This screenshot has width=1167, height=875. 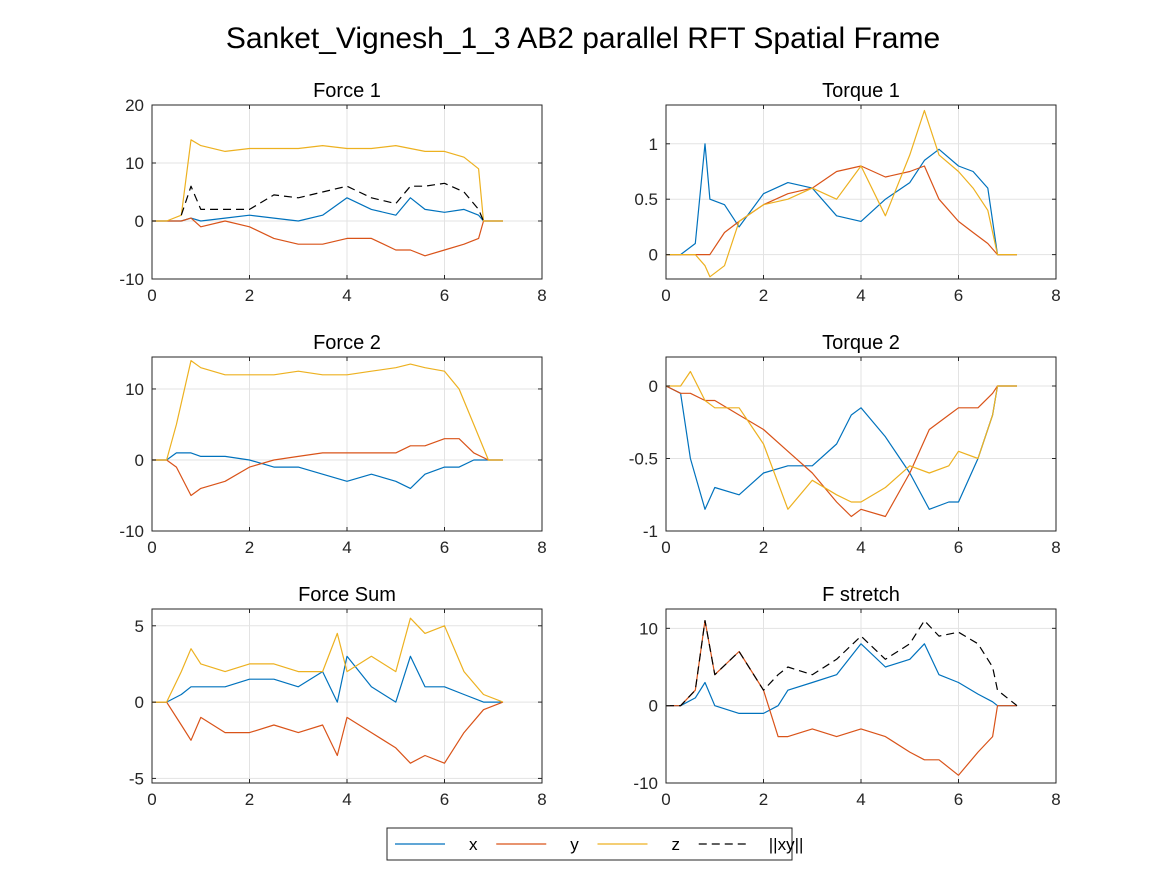 I want to click on subplot-torque-1: 0 2 4 6 8 0 0.5 1 Torque 1, so click(x=847, y=192).